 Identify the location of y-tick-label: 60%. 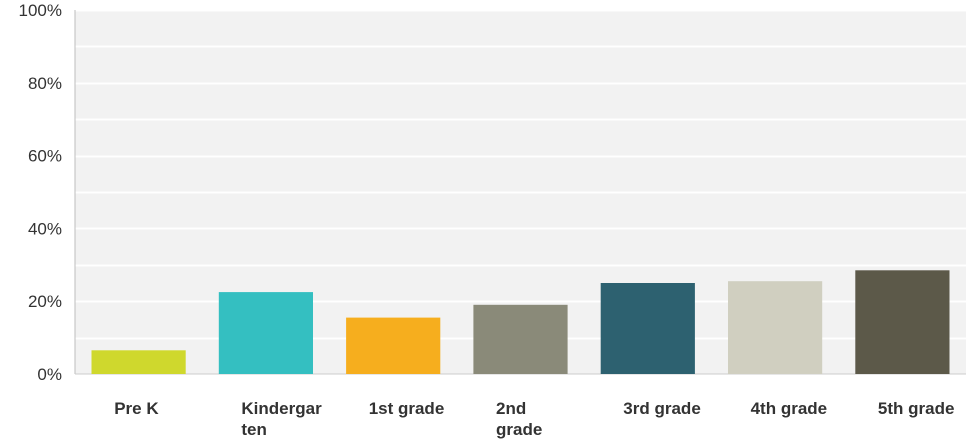
(45, 156).